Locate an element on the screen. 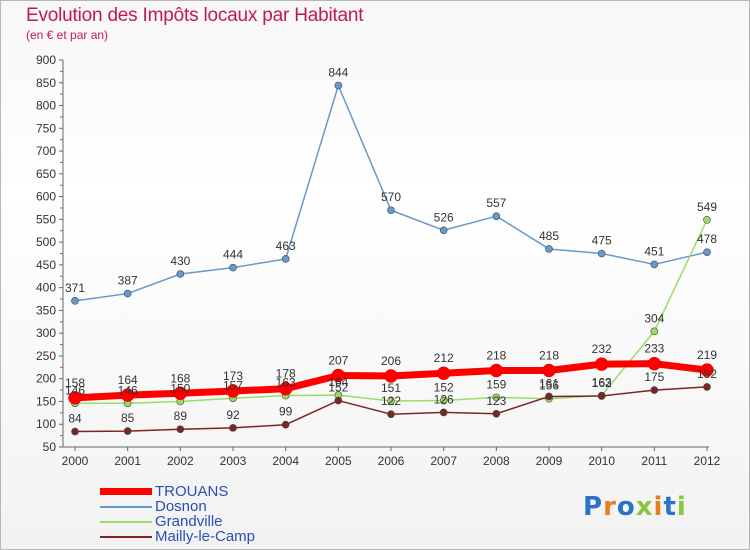 The width and height of the screenshot is (750, 550). y-tick-label: 500 is located at coordinates (46, 242).